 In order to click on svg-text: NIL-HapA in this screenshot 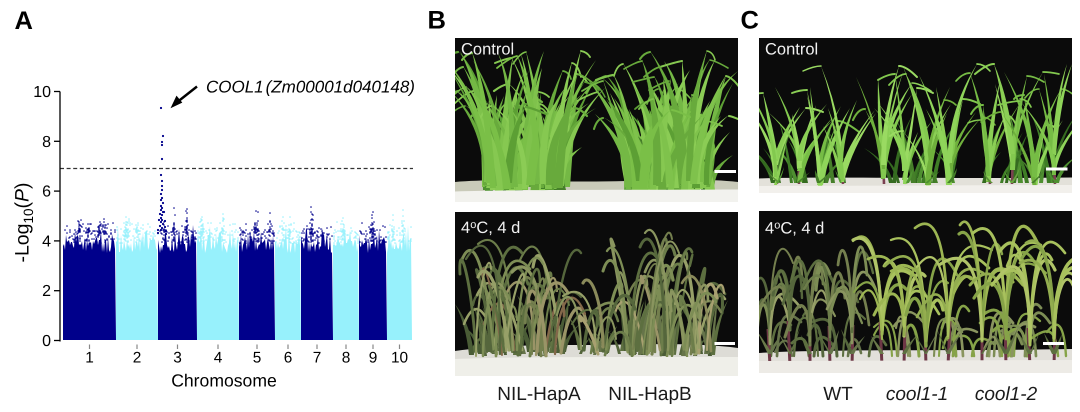, I will do `click(539, 394)`.